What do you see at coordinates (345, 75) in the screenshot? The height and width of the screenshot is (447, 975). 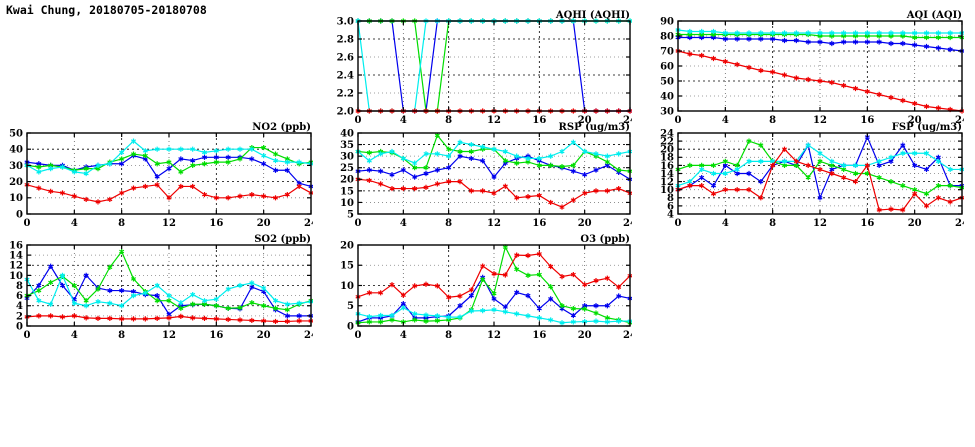 I see `svg-text: 2.4` at bounding box center [345, 75].